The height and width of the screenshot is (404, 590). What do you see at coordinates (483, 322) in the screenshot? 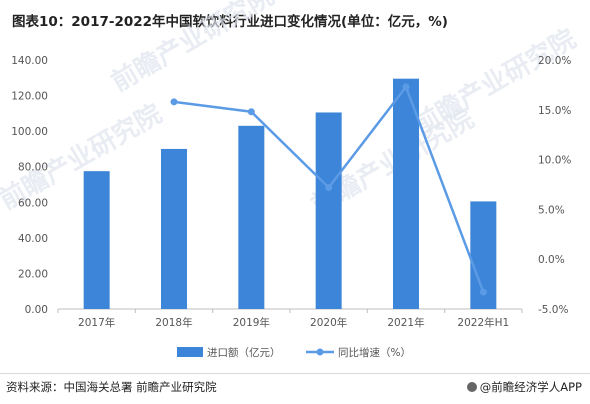
I see `x-tick-label: 2022年H1` at bounding box center [483, 322].